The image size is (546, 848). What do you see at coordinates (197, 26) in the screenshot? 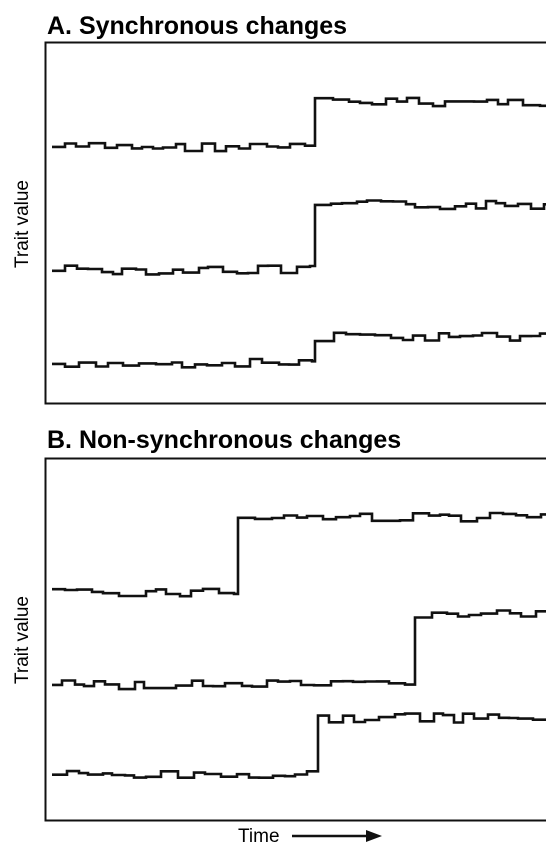
I see `panel-title: A. Synchronous changes` at bounding box center [197, 26].